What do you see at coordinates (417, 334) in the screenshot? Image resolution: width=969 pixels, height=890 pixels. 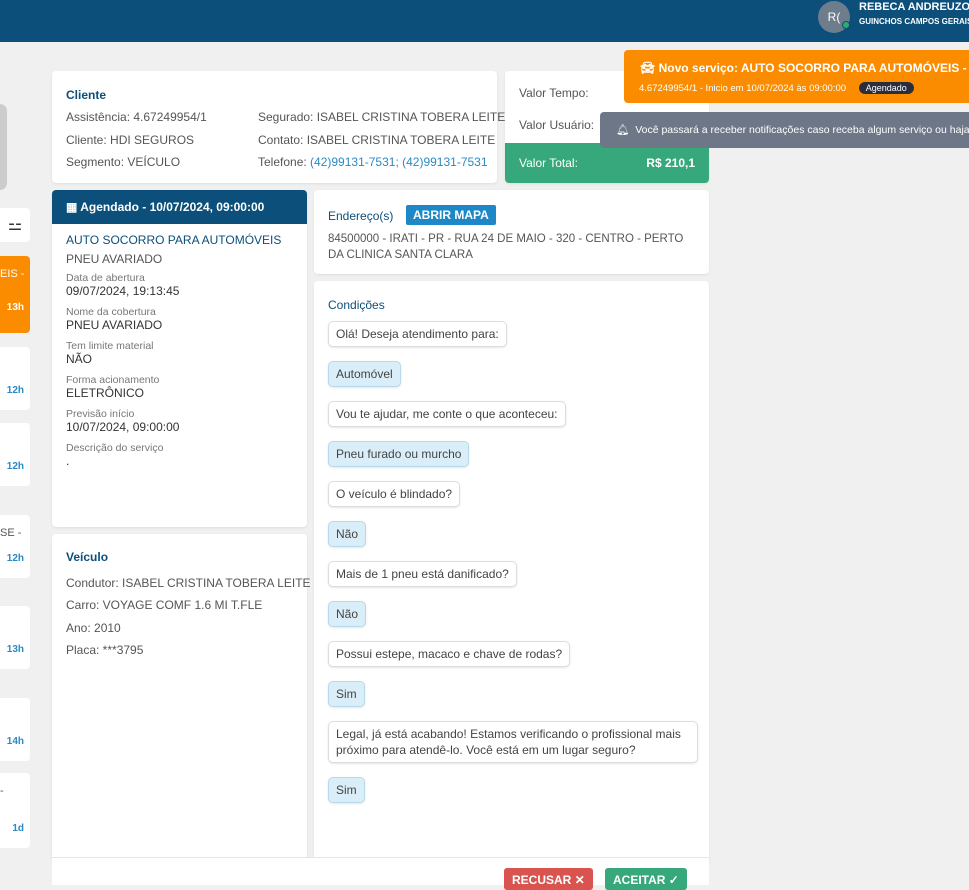 I see `question-bubble: Olá! Deseja atendimento para:` at bounding box center [417, 334].